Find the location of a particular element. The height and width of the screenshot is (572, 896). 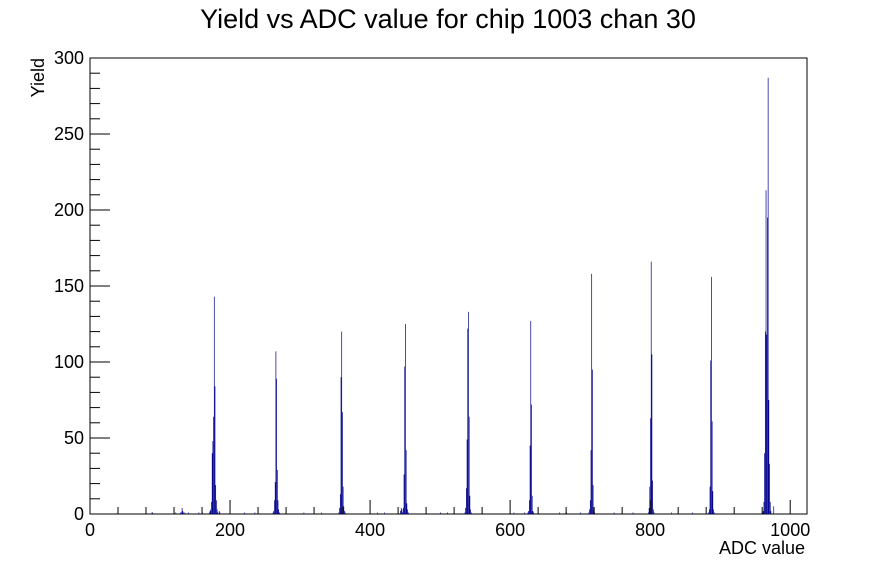

y-tick-label: 100 is located at coordinates (69, 362).